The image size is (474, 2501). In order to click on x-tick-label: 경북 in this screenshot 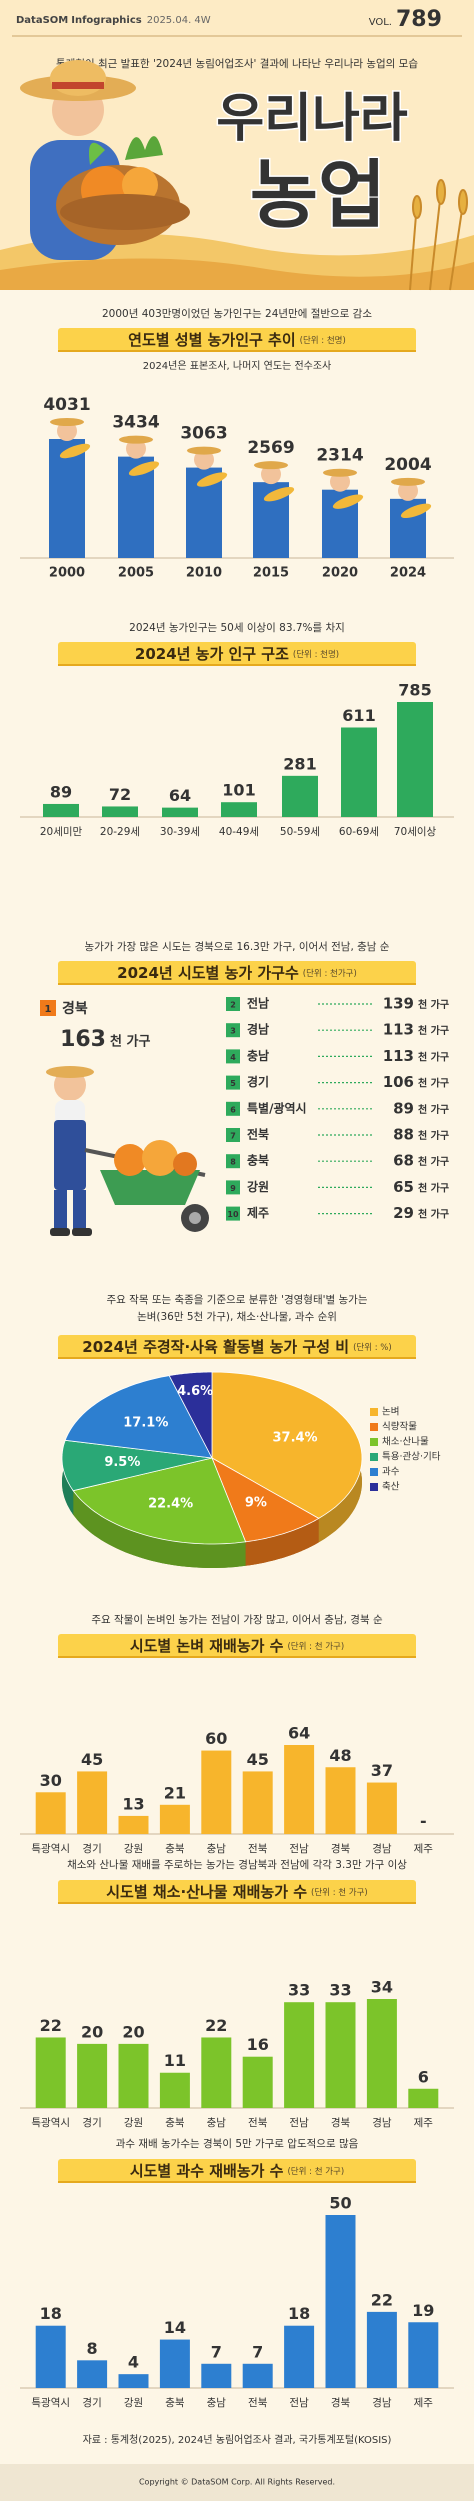, I will do `click(341, 1848)`.